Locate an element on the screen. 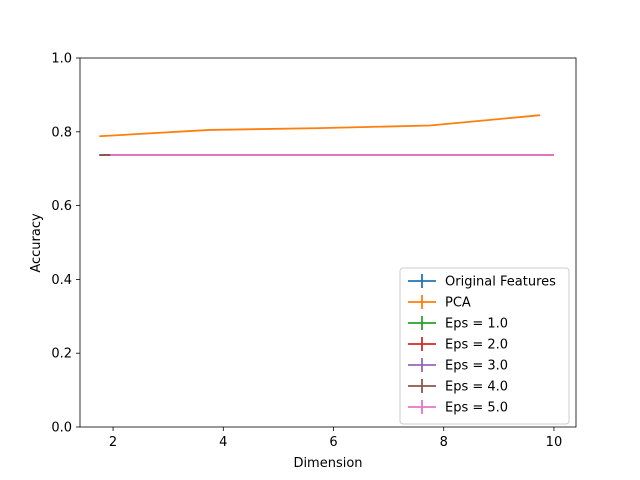  legend-box is located at coordinates (484, 346).